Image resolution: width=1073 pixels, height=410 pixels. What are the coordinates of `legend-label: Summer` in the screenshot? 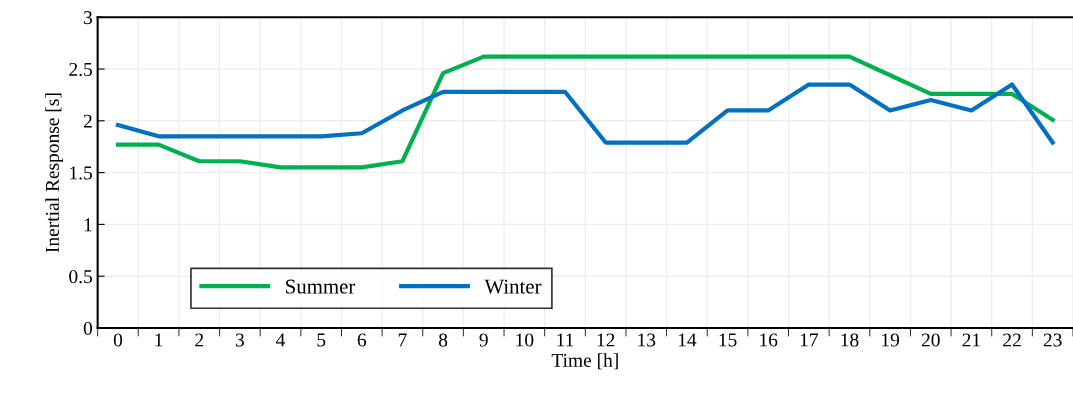 It's located at (321, 286).